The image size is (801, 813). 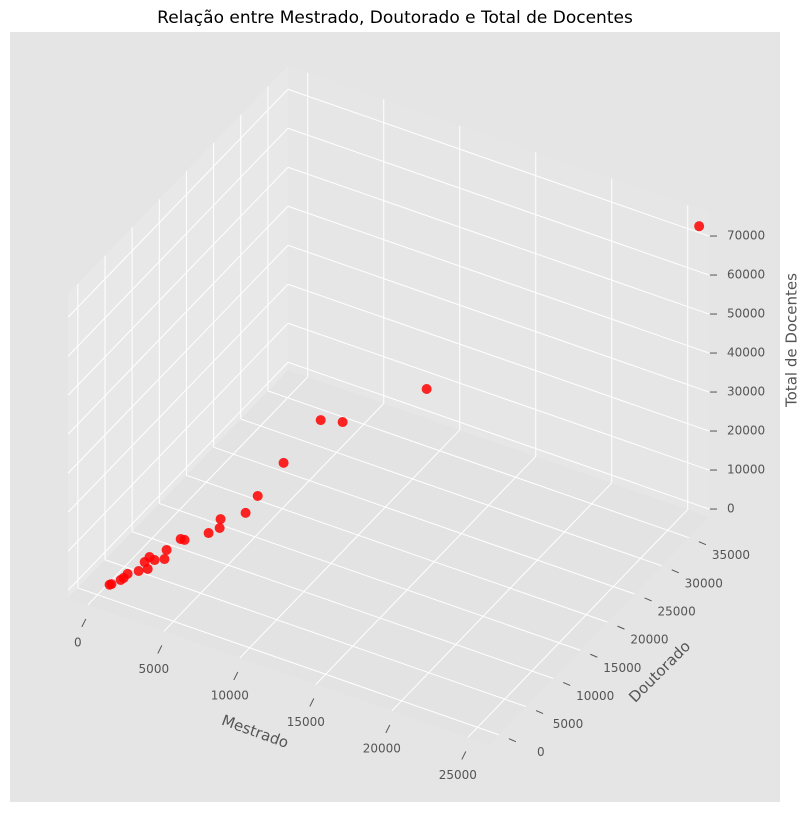 I want to click on y-tick-label: 20000, so click(x=649, y=640).